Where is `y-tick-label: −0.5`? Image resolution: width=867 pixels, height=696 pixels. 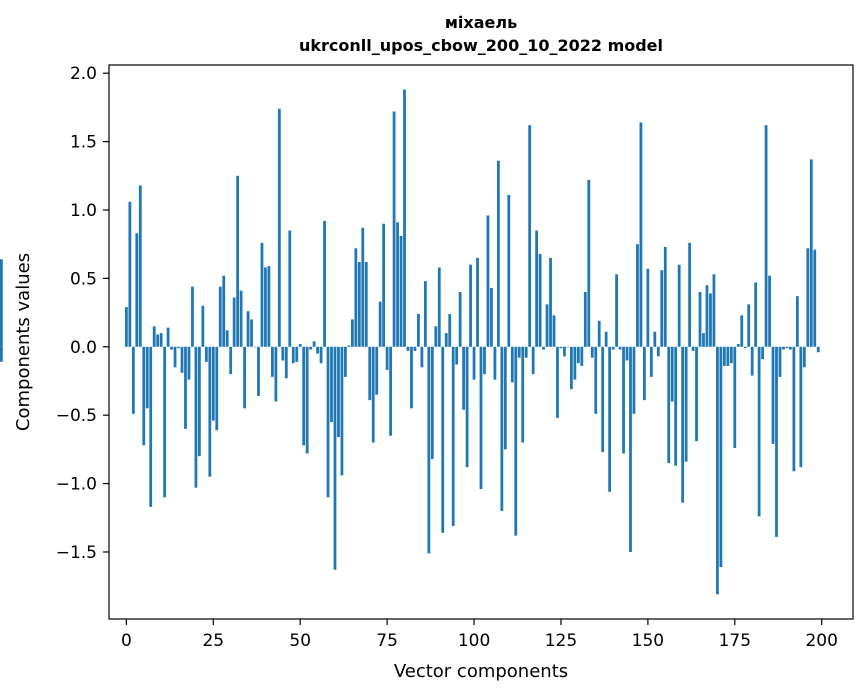 y-tick-label: −0.5 is located at coordinates (76, 416).